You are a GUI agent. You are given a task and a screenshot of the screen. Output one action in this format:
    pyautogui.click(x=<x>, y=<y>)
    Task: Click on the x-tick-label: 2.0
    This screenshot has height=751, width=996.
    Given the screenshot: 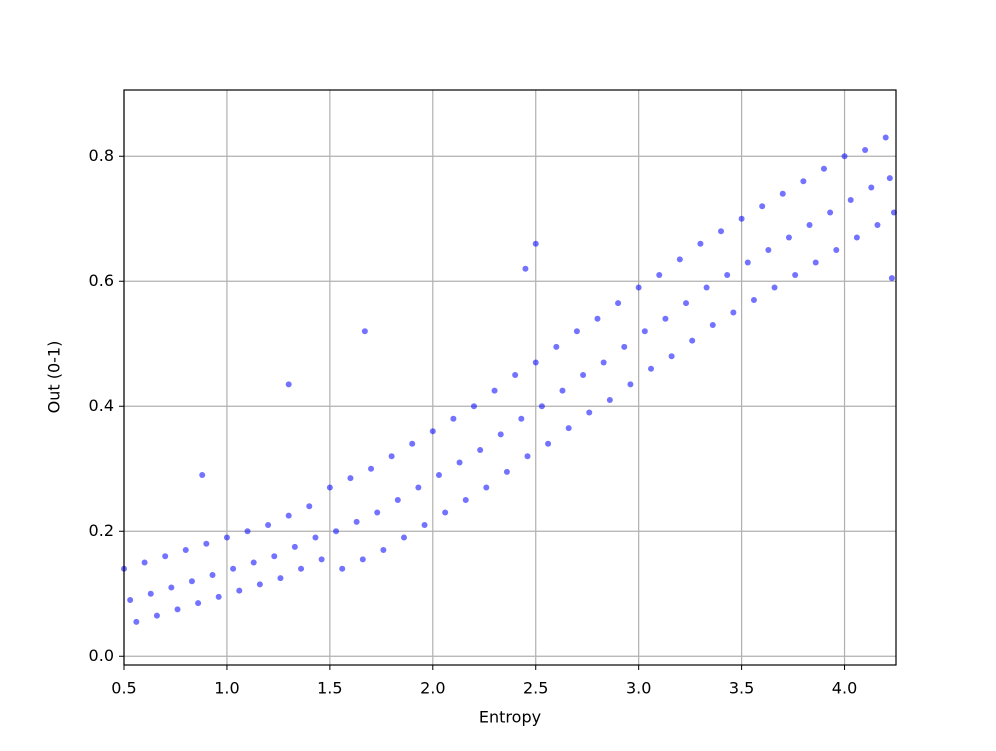 What is the action you would take?
    pyautogui.click(x=432, y=688)
    